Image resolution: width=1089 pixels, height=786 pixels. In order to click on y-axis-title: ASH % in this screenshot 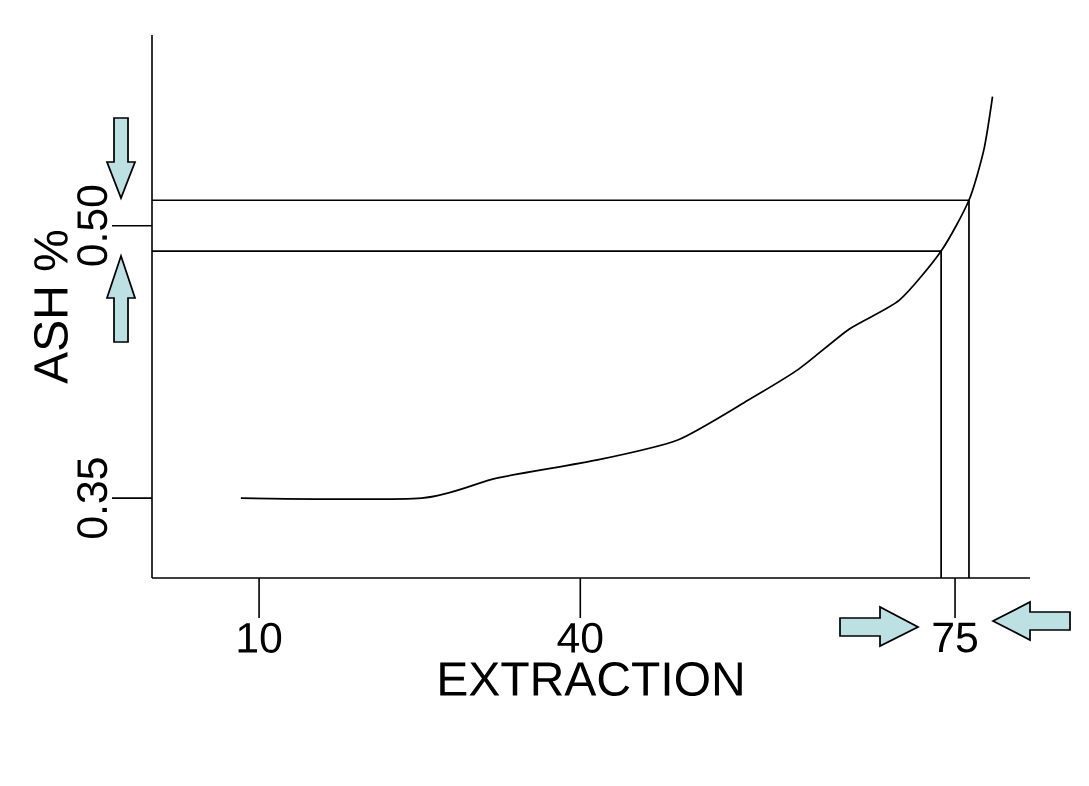, I will do `click(50, 307)`.